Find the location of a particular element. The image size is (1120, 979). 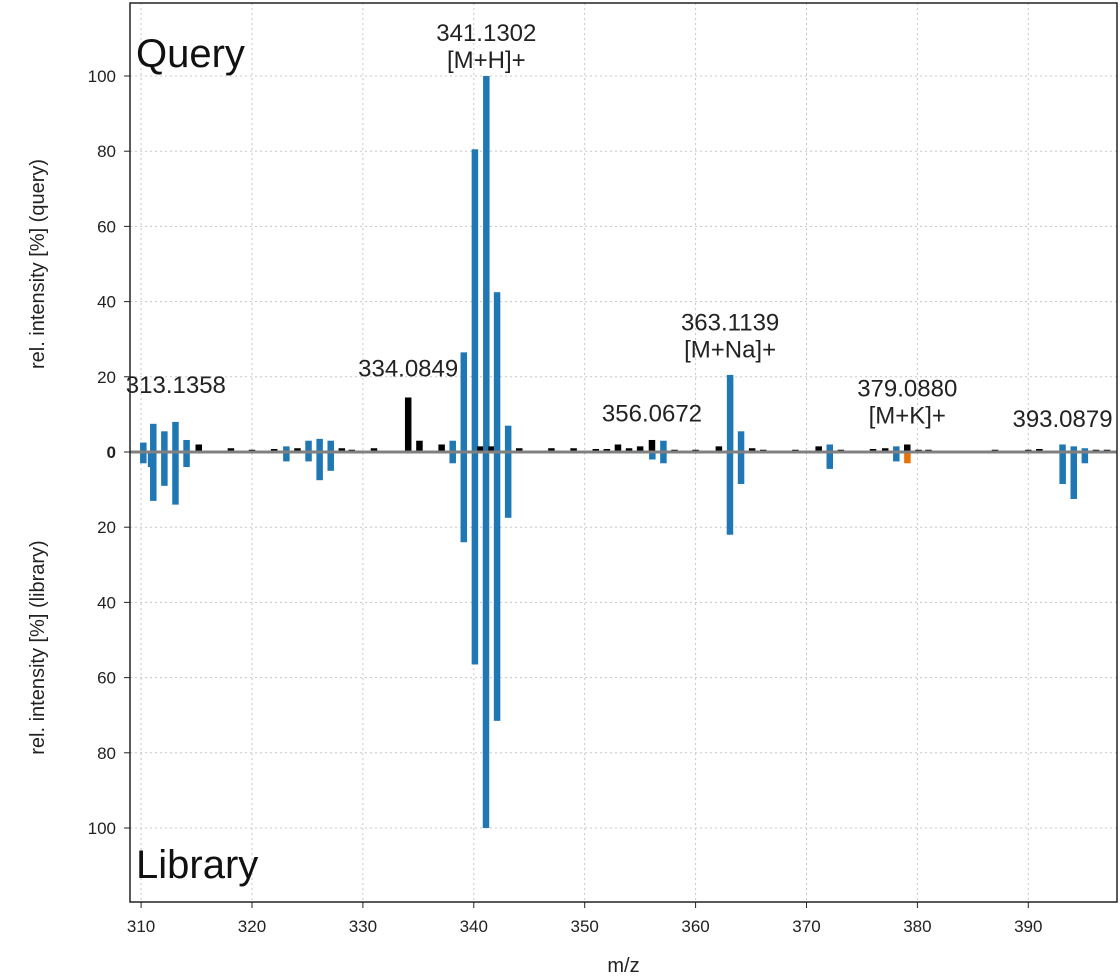

y-tick-label-query: 20 is located at coordinates (106, 377).